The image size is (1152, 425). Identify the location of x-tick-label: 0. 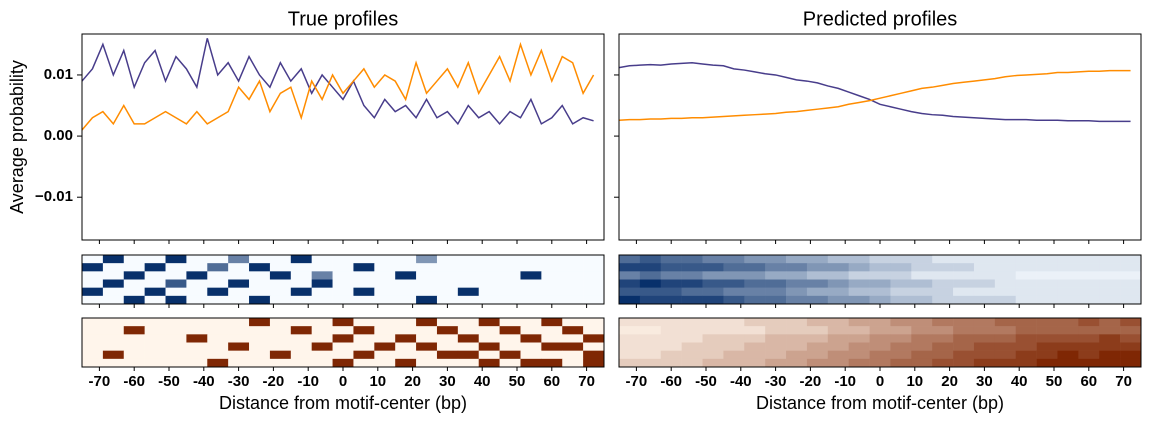
(343, 381).